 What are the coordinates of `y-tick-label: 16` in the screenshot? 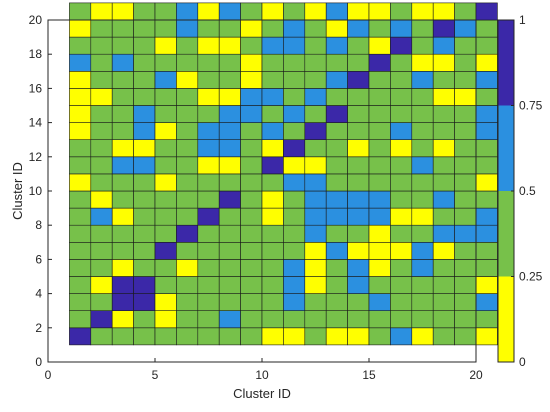 It's located at (36, 88).